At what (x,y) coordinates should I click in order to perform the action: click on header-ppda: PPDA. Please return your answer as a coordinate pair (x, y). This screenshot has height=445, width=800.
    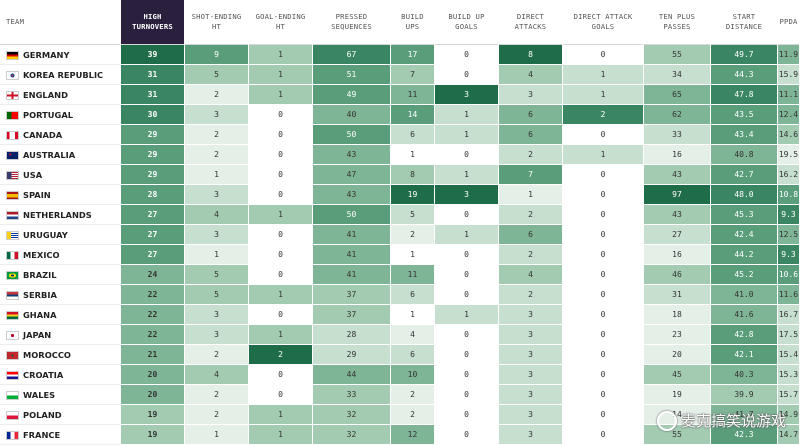
    Looking at the image, I should click on (788, 22).